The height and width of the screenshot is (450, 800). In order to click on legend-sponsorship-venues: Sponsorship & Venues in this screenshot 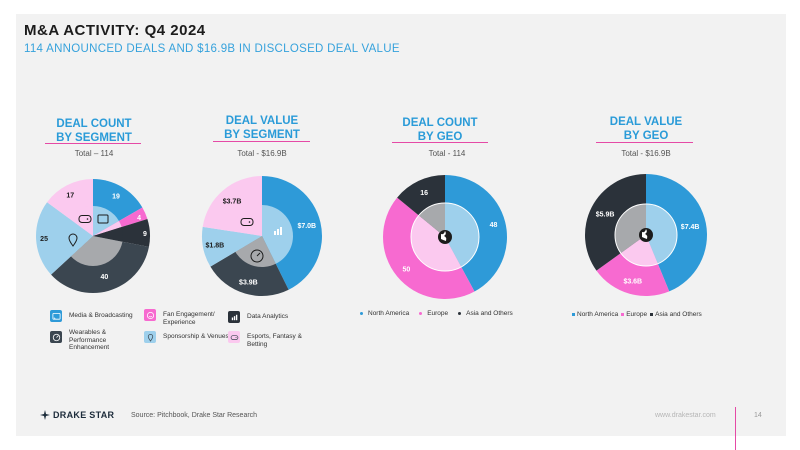, I will do `click(188, 337)`.